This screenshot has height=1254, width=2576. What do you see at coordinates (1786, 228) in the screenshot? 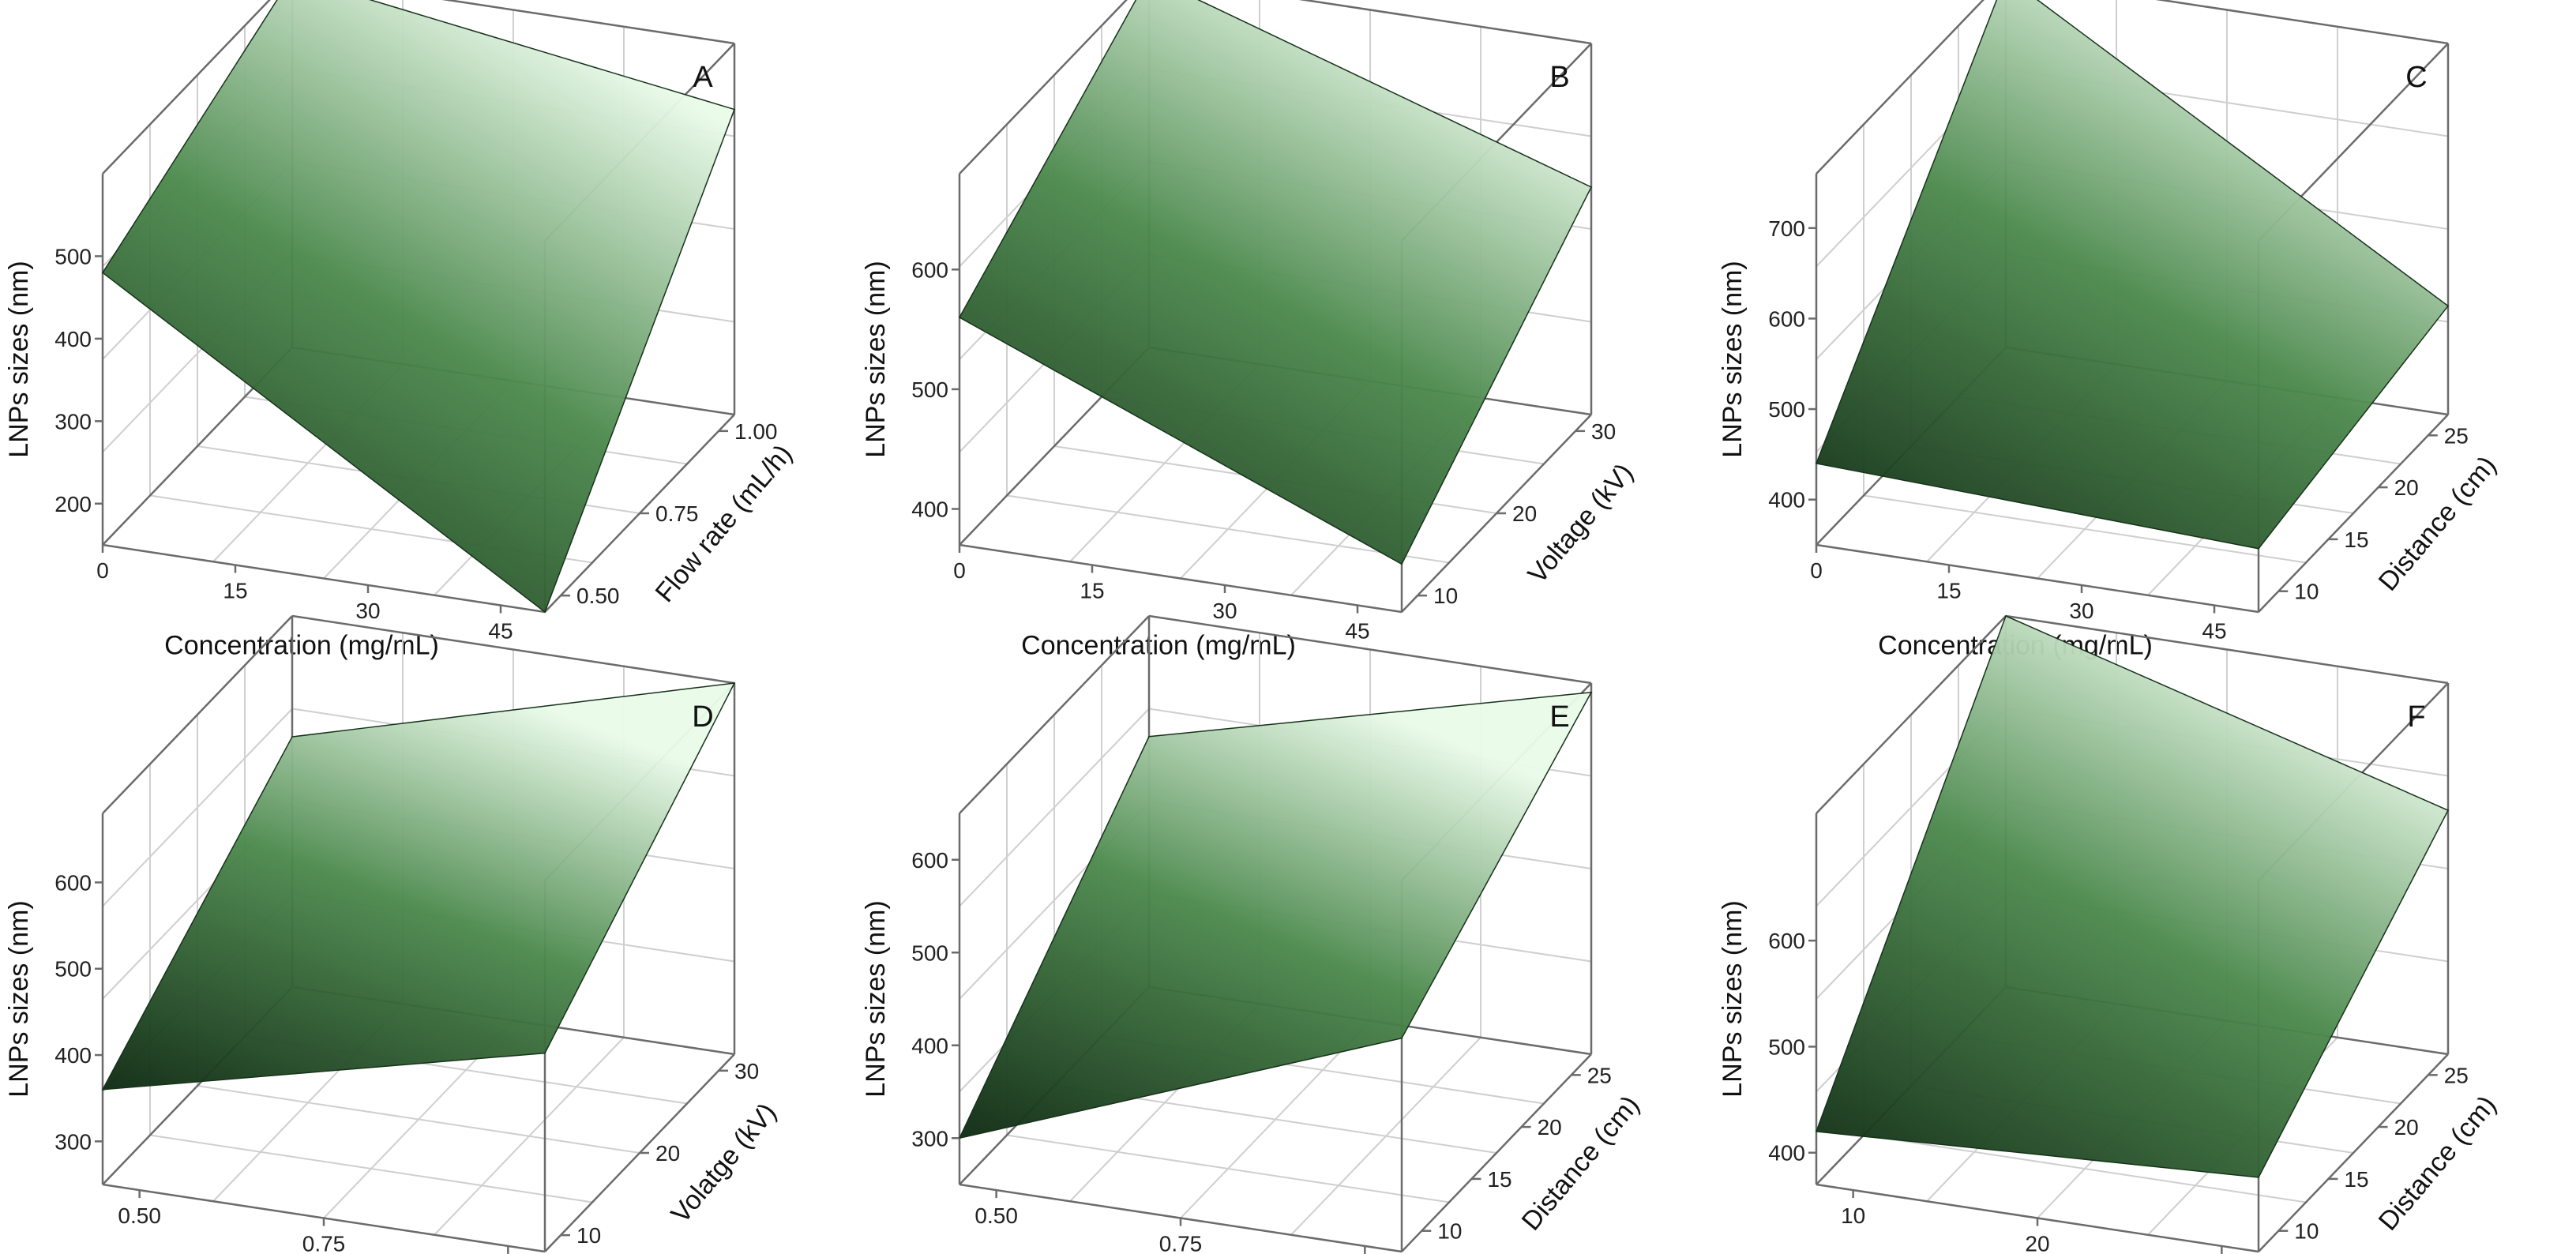
I see `z-tick-label: 700` at bounding box center [1786, 228].